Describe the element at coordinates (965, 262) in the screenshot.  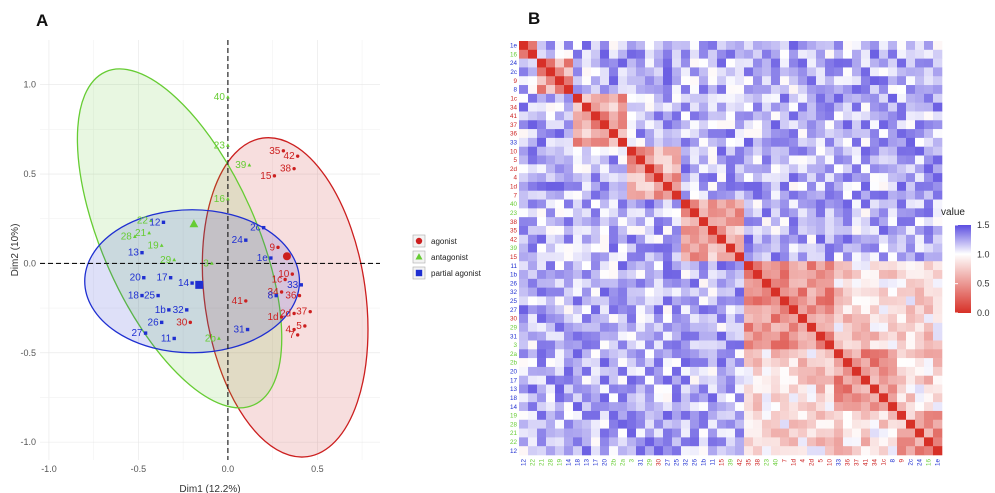
I see `heatmap-colorbar: value 1.51.00.50.0` at that location.